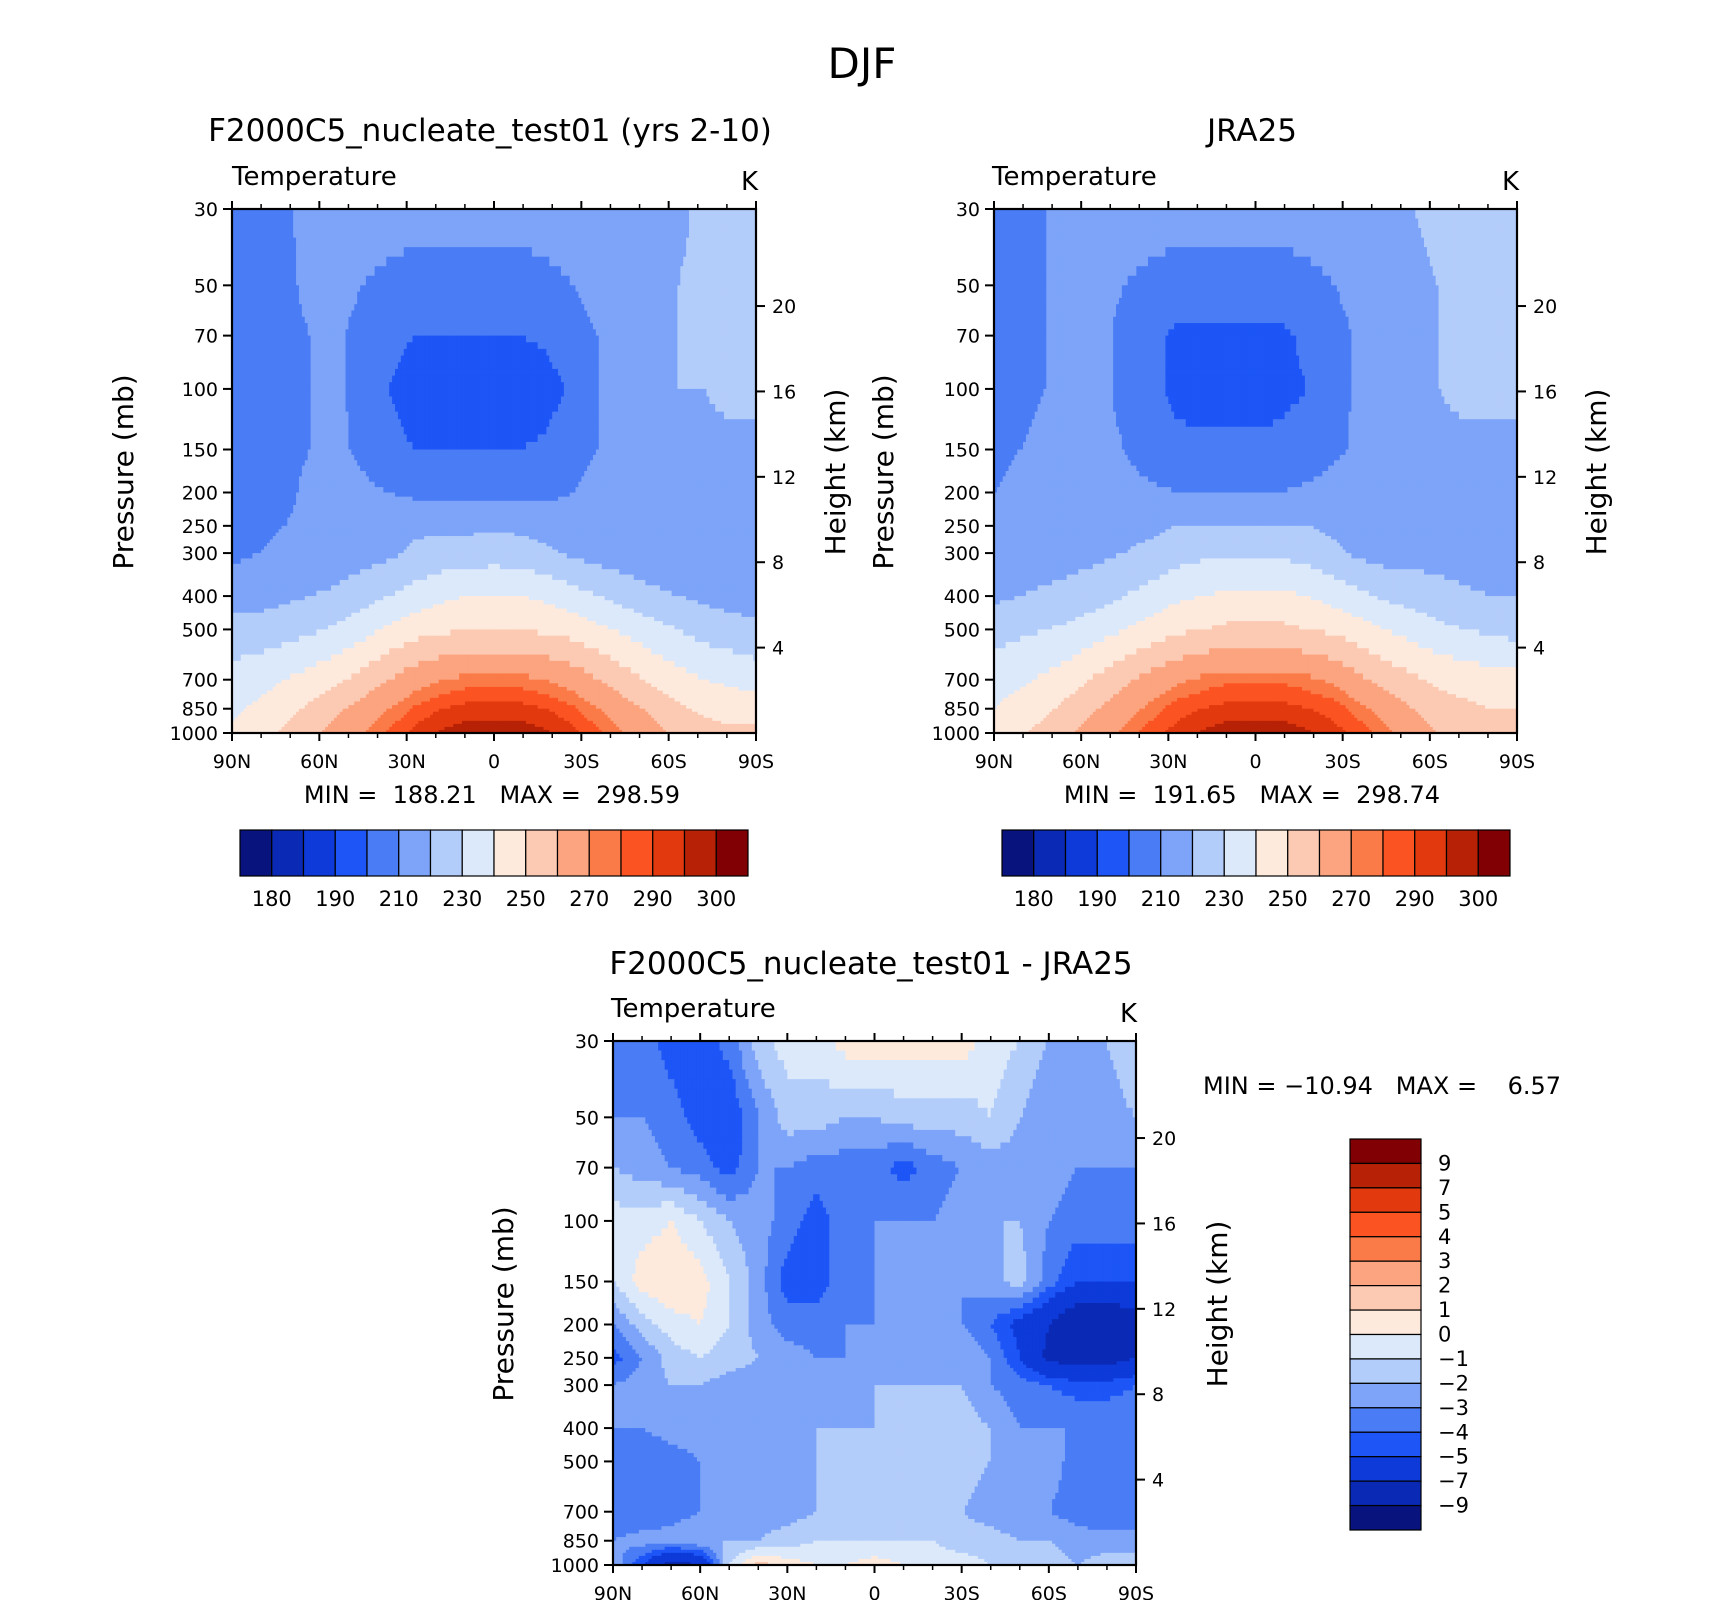 This screenshot has width=1710, height=1600. I want to click on panel-model-title: F2000C5_nucleate_test01 (yrs 2-10), so click(490, 131).